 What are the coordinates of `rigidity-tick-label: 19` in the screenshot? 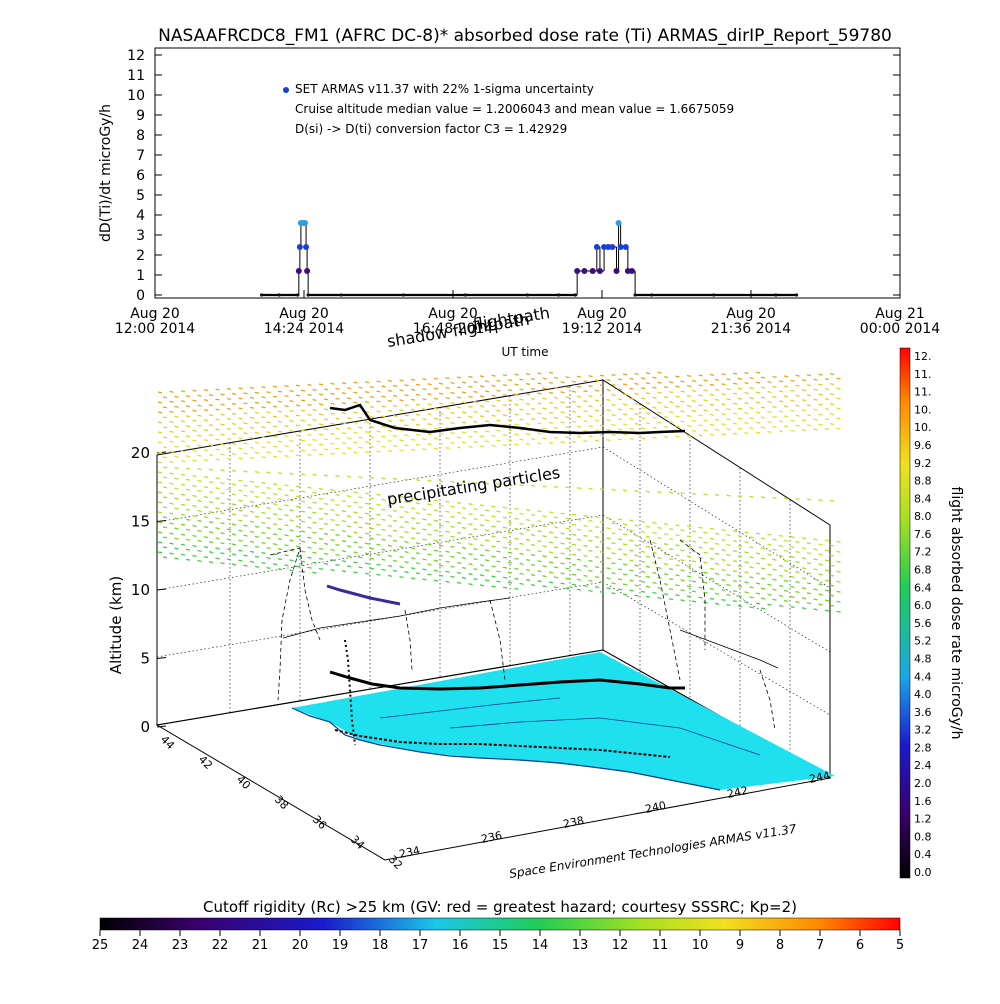 It's located at (340, 945).